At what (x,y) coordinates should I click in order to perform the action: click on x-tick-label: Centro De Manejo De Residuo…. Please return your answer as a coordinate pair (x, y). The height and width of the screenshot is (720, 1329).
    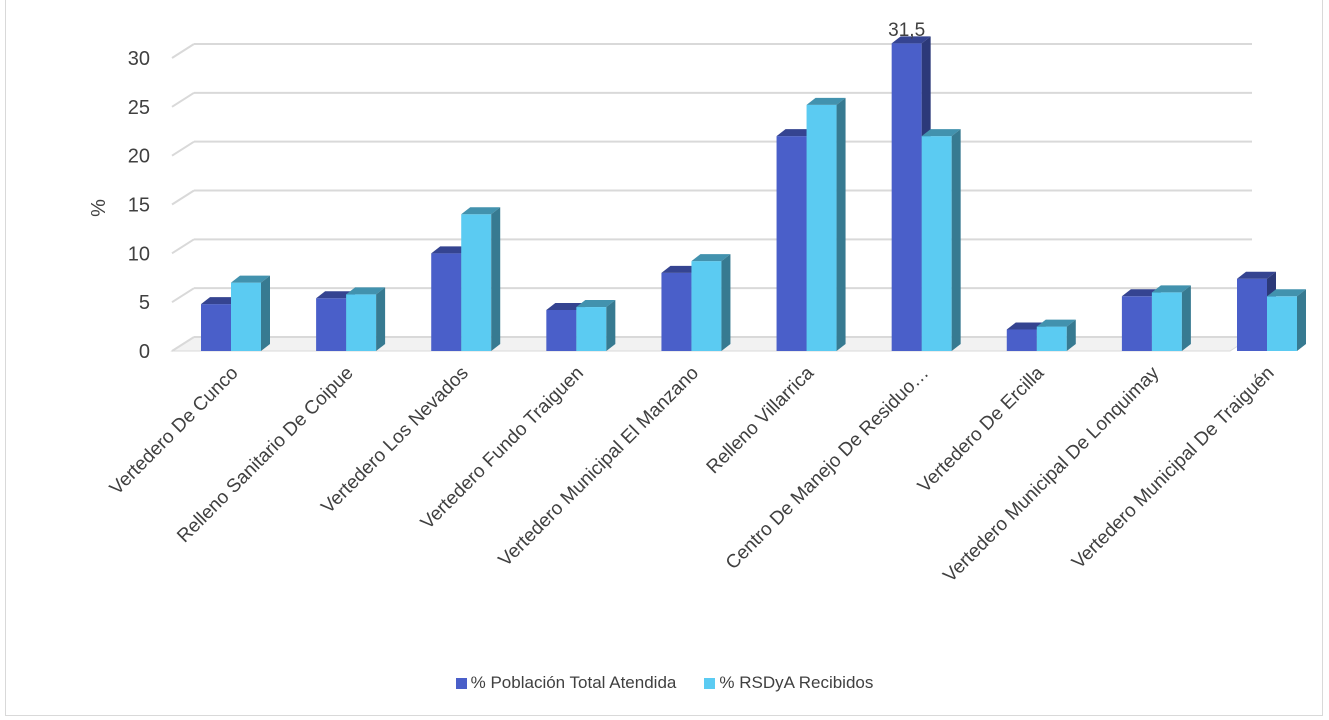
    Looking at the image, I should click on (827, 468).